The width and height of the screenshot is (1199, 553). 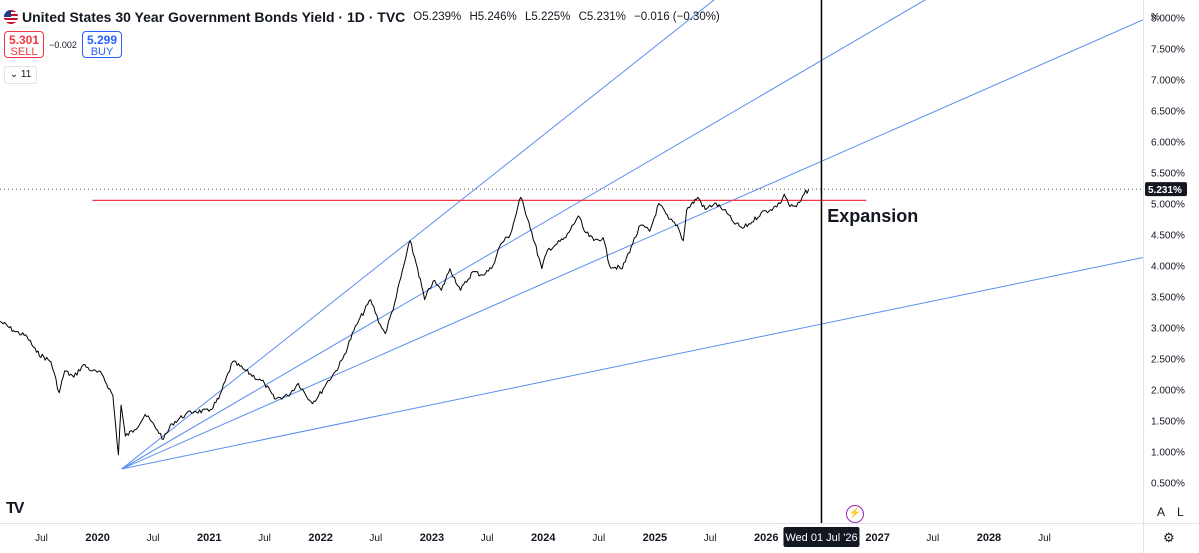 I want to click on open-value: O5.239%, so click(x=437, y=17).